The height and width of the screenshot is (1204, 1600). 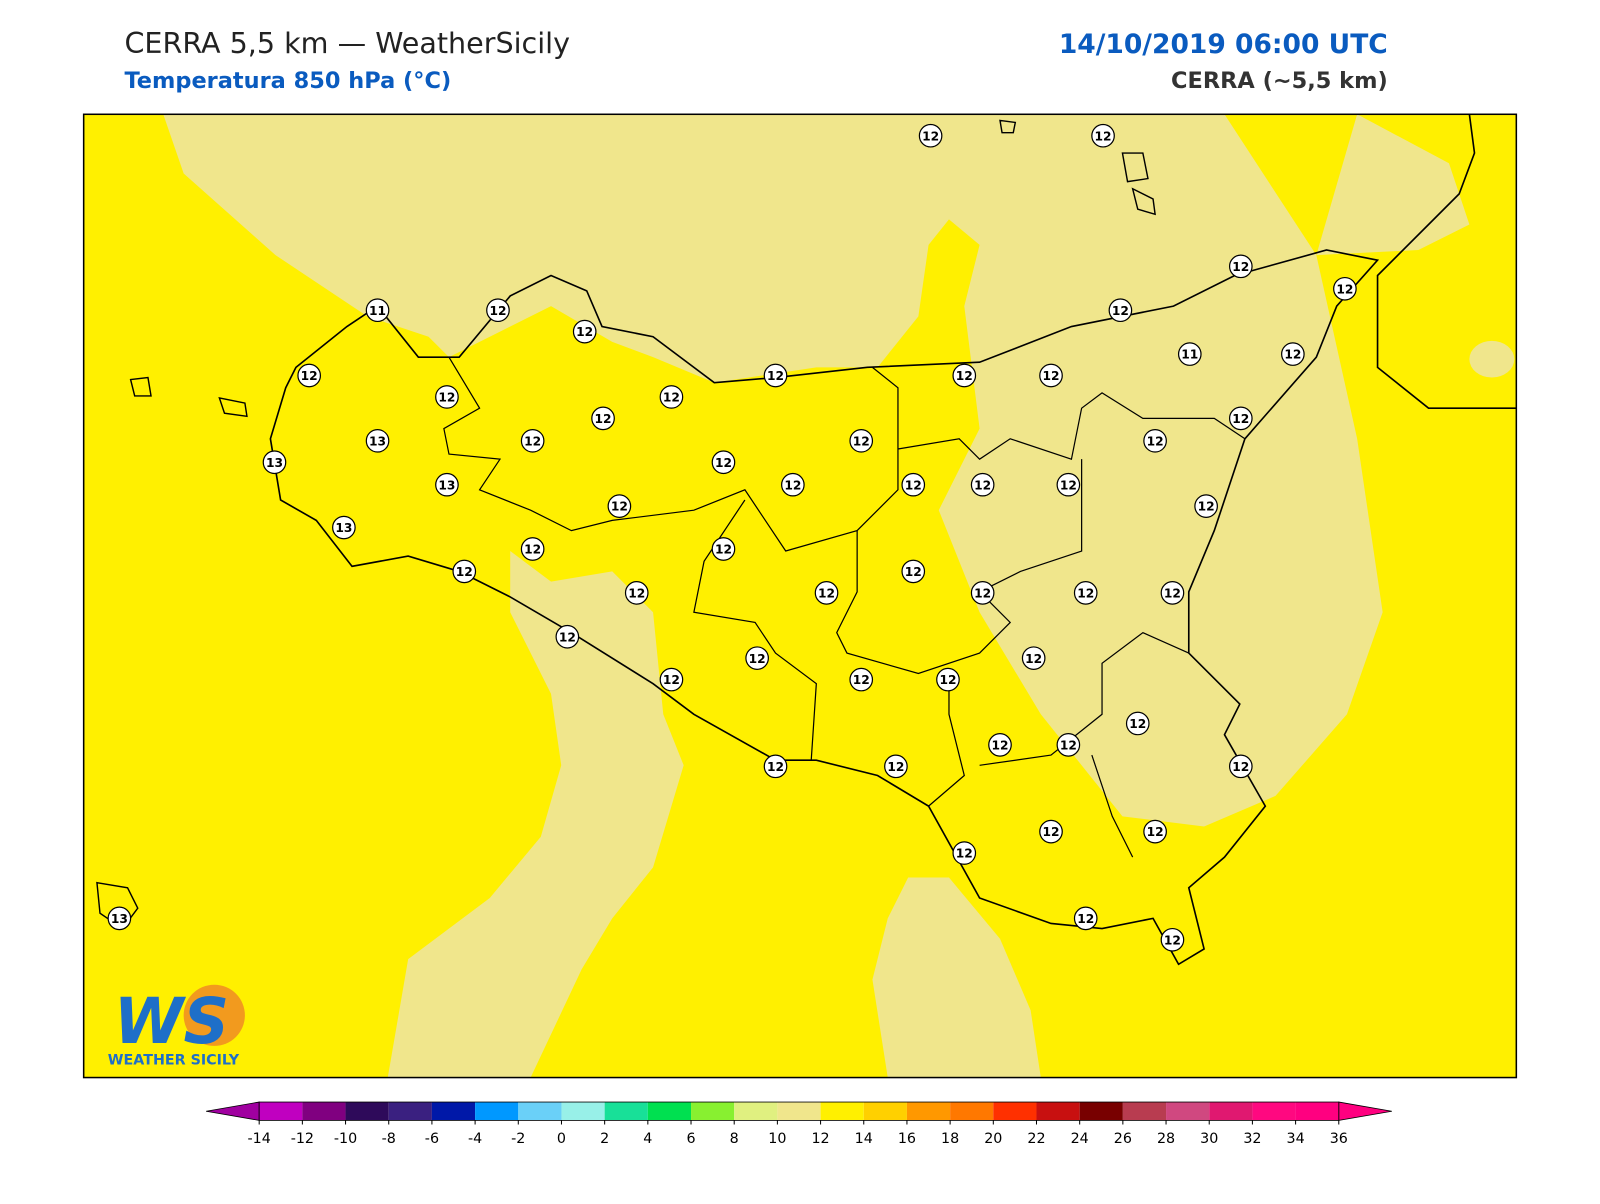 What do you see at coordinates (1252, 1139) in the screenshot?
I see `colorbar-tick-label: 32` at bounding box center [1252, 1139].